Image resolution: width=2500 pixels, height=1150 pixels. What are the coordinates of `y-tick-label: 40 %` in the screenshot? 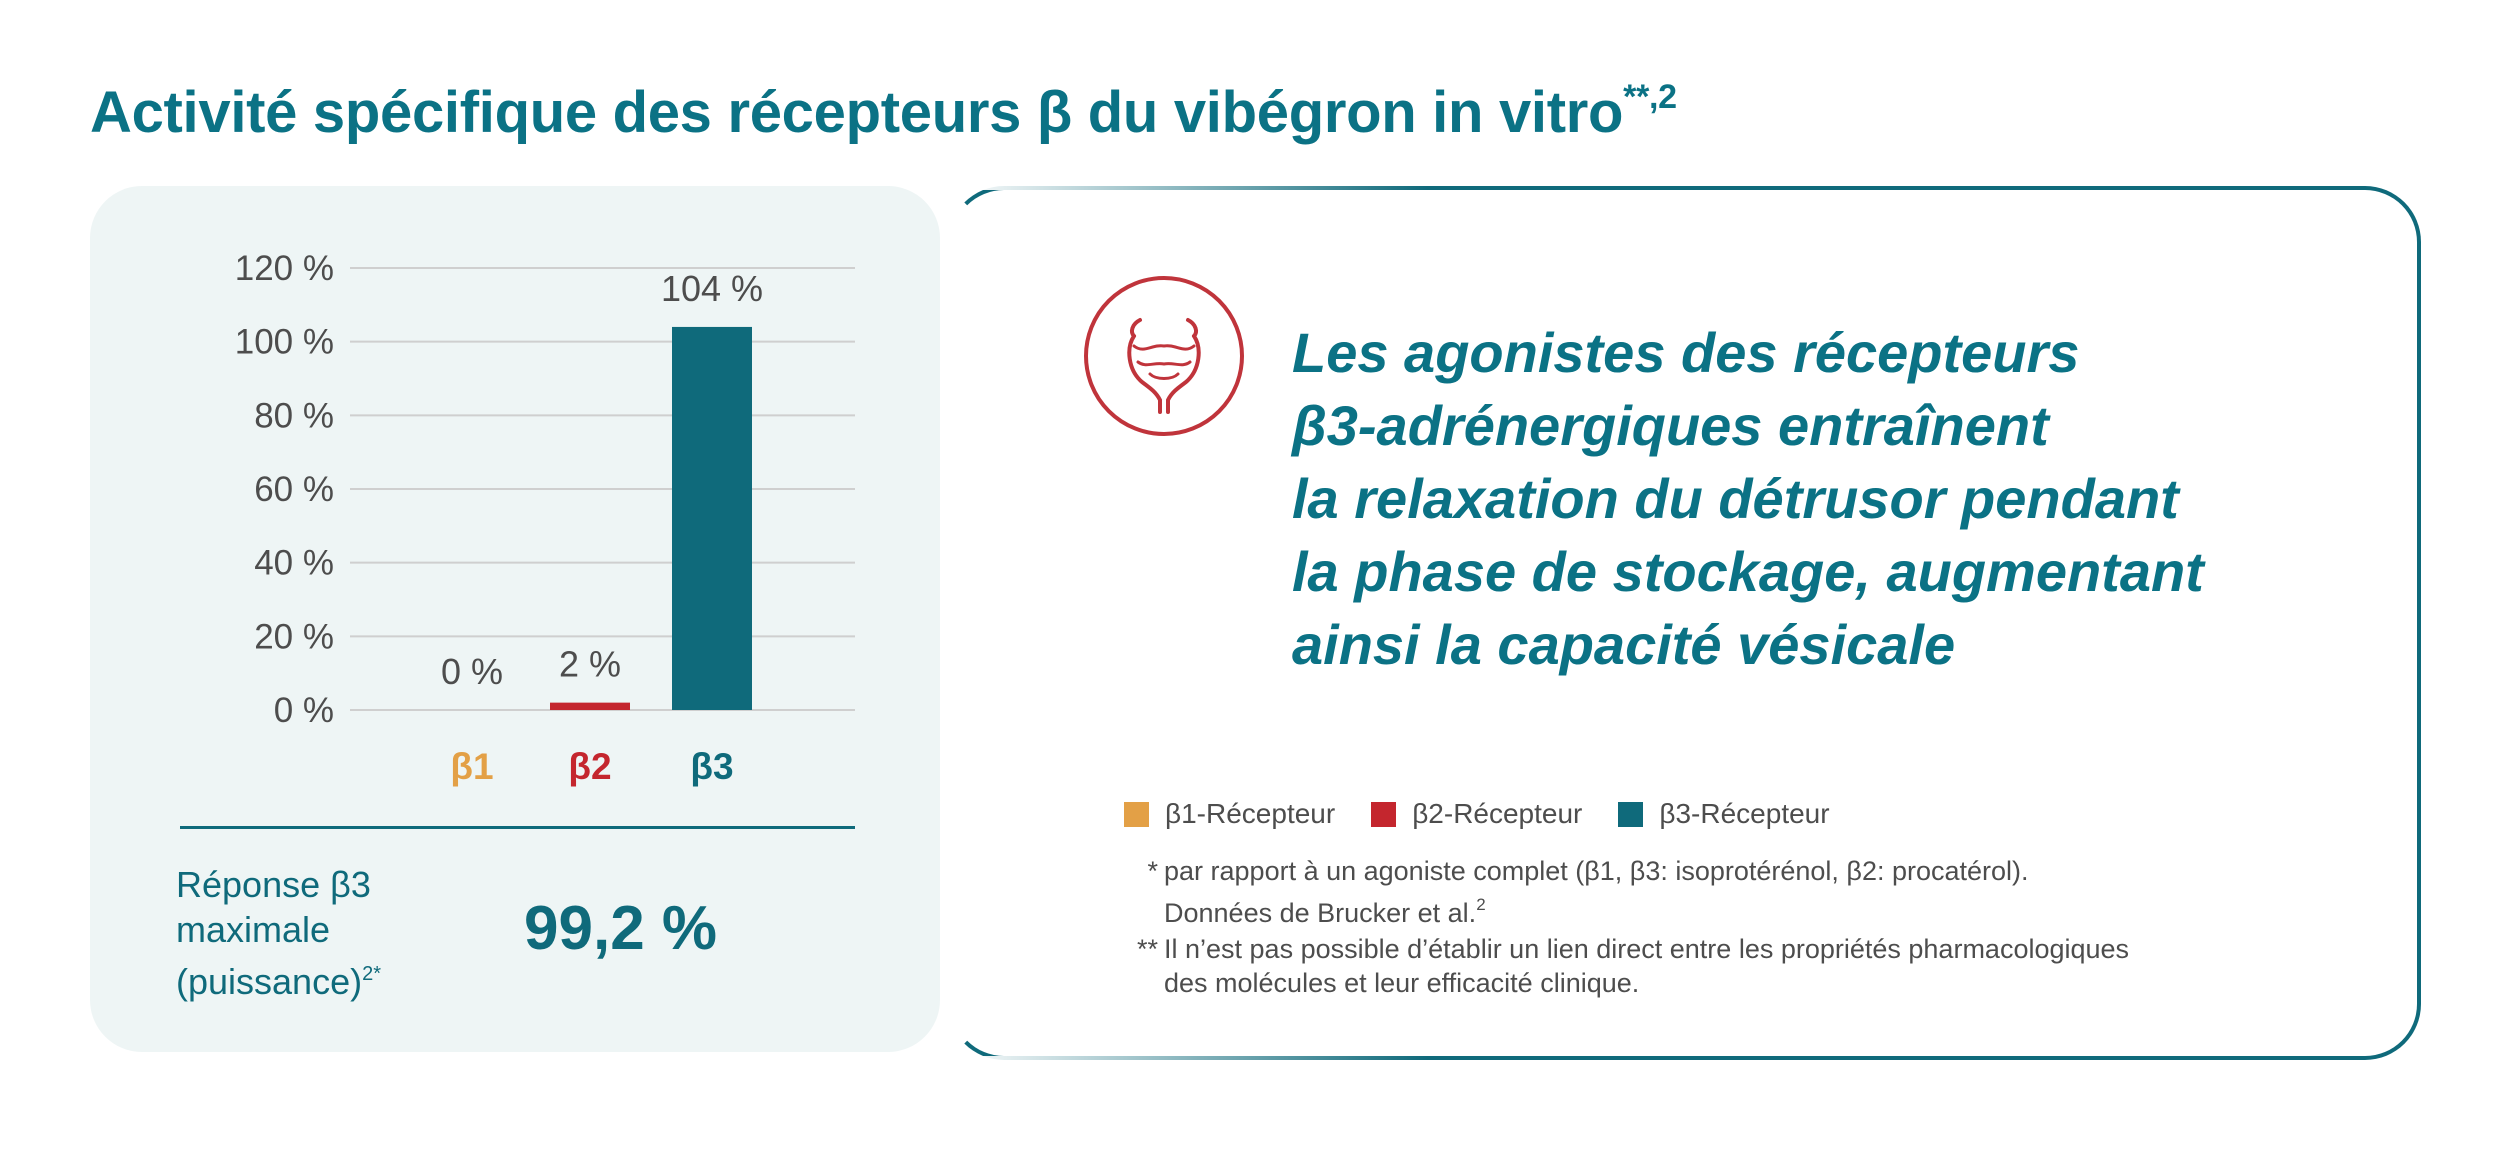 It's located at (294, 563).